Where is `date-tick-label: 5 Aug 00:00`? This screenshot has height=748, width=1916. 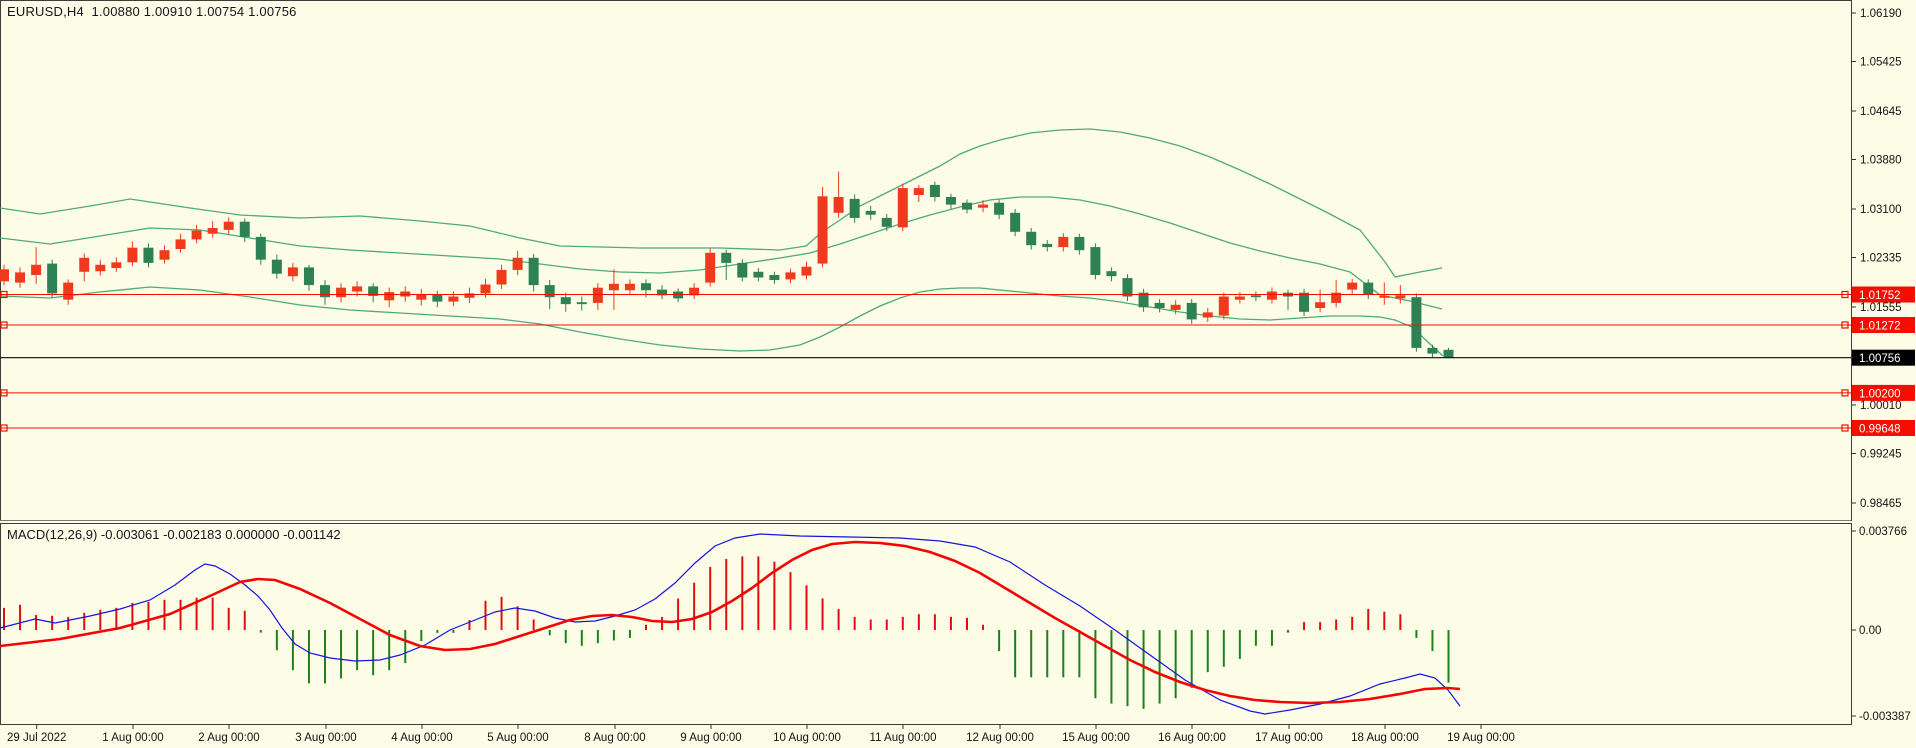
date-tick-label: 5 Aug 00:00 is located at coordinates (517, 738).